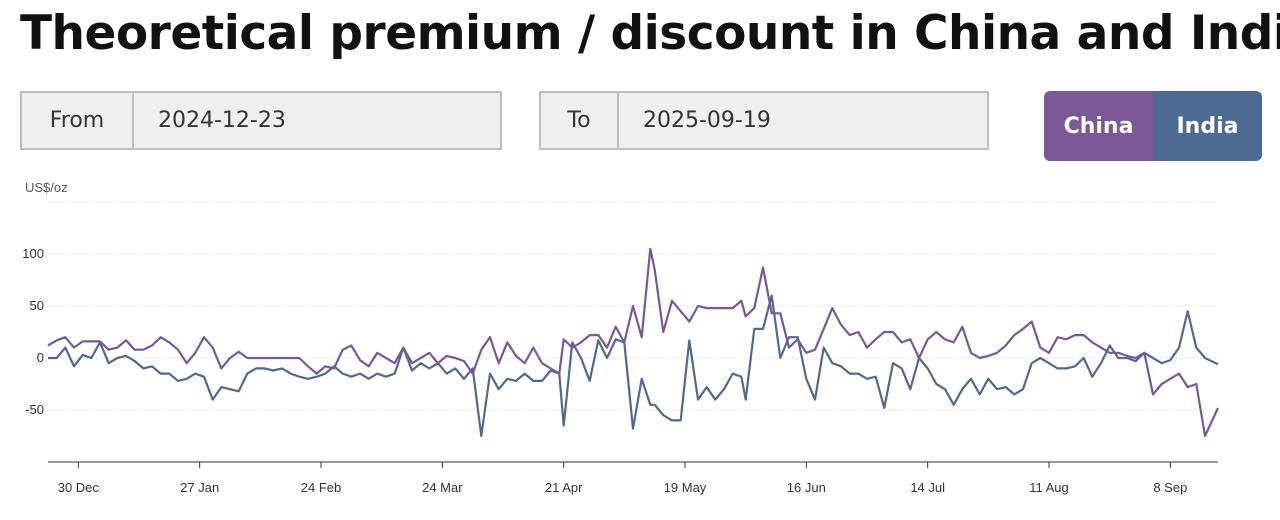  I want to click on x-tick-label: 21 Apr, so click(564, 487).